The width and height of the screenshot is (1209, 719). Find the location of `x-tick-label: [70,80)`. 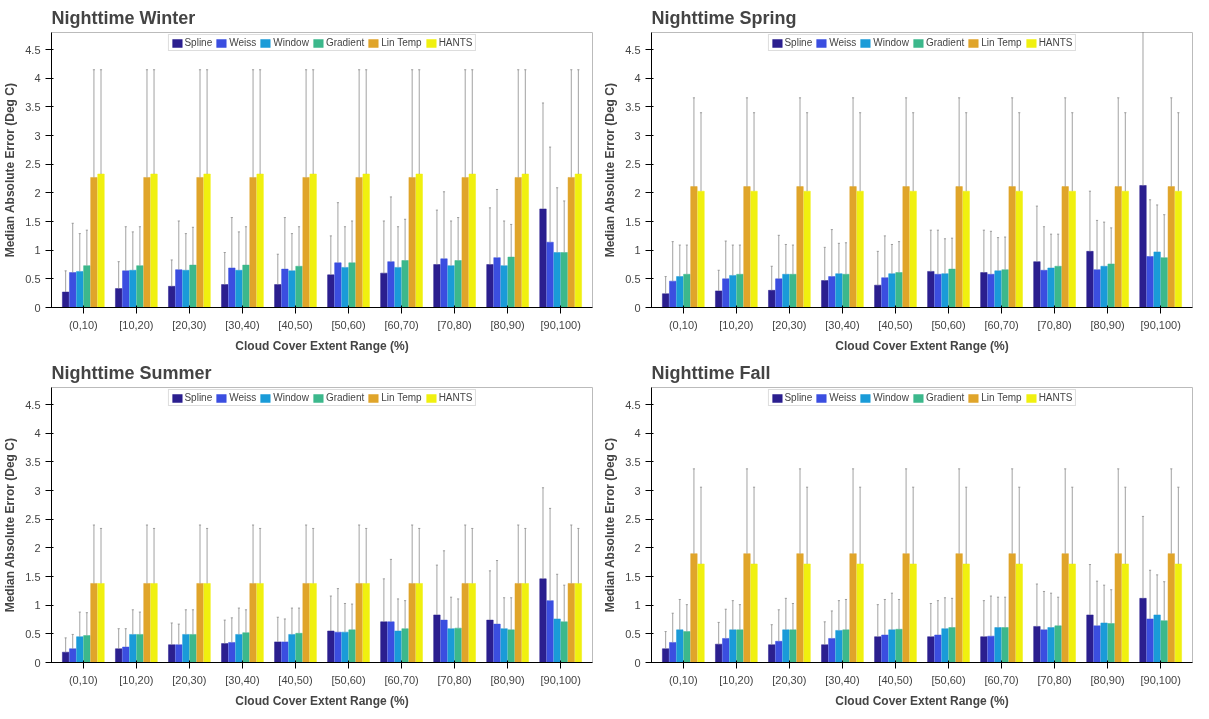

x-tick-label: [70,80) is located at coordinates (454, 324).